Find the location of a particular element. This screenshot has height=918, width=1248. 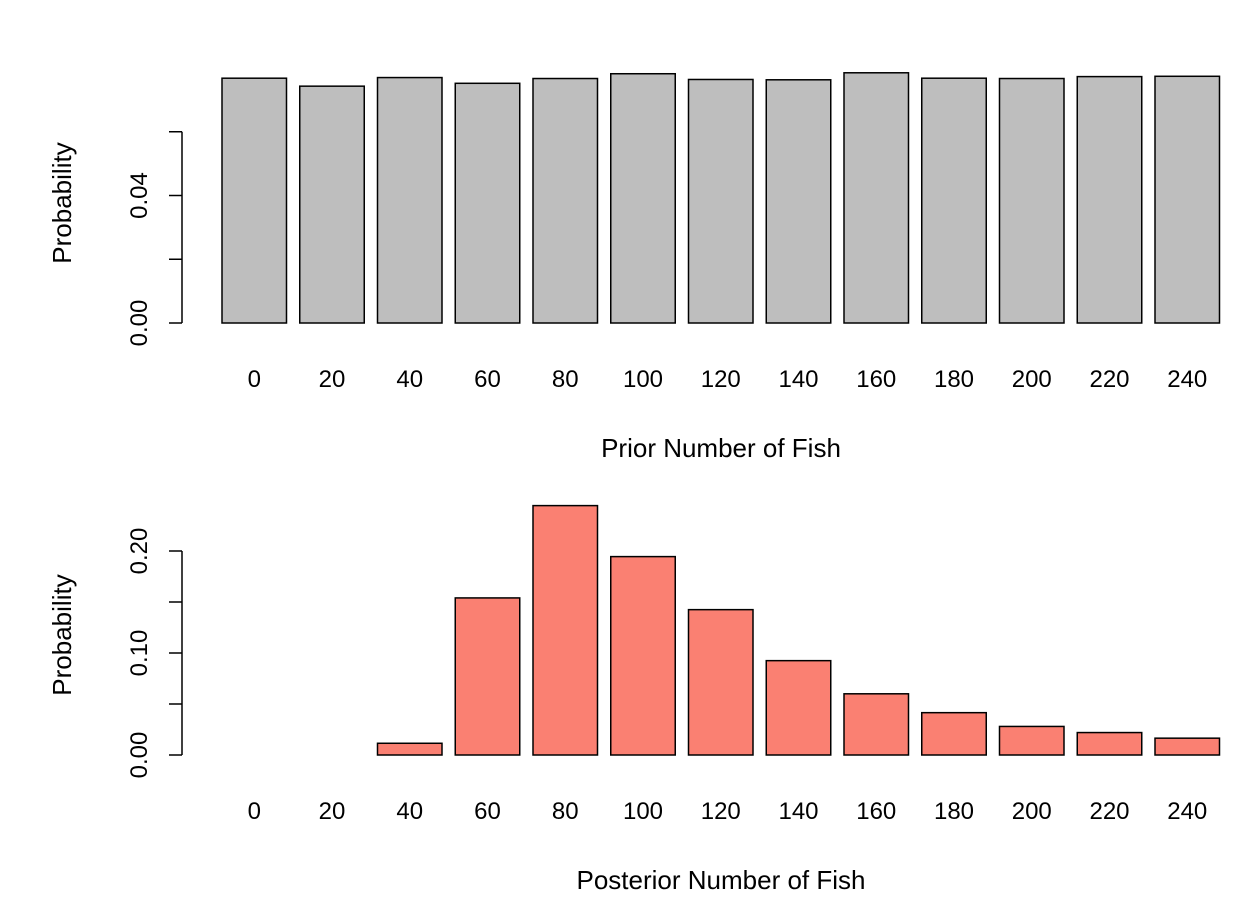

posterior-y-axis-title: Probability is located at coordinates (62, 634).